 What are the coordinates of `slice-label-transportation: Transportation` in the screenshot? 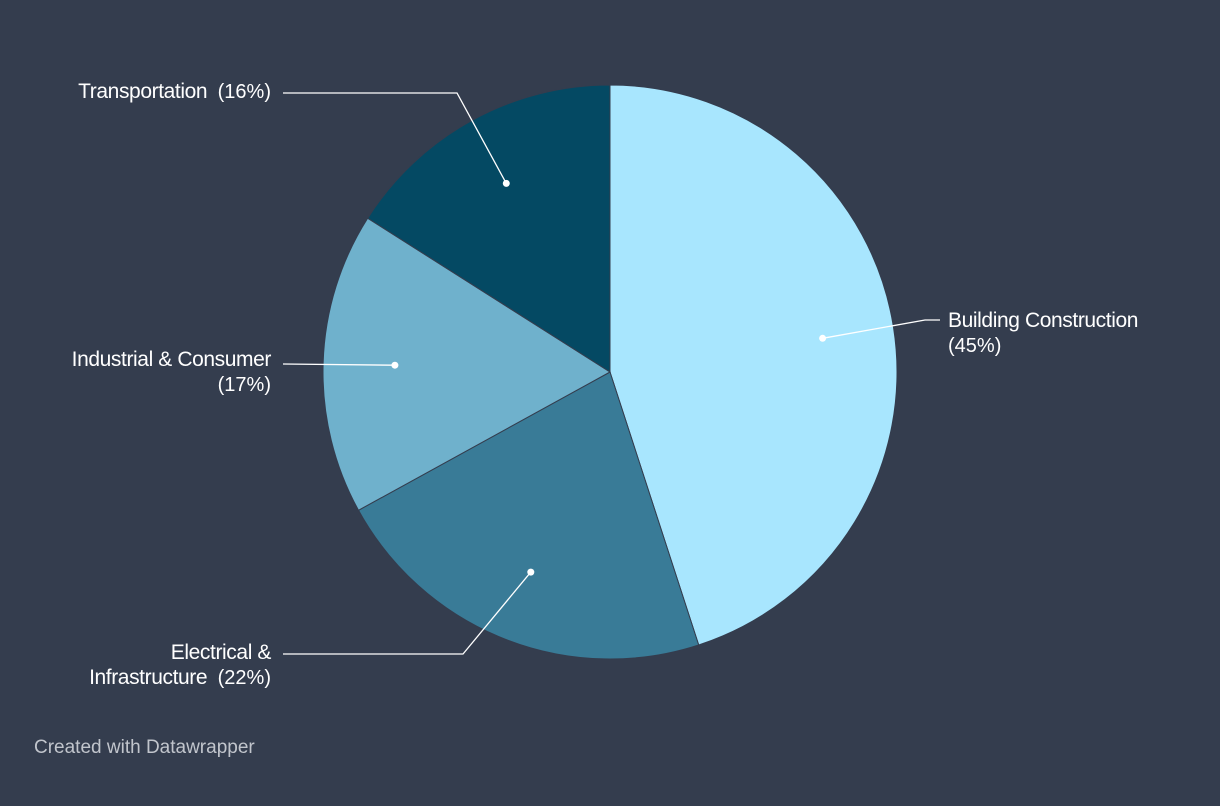 It's located at (142, 91).